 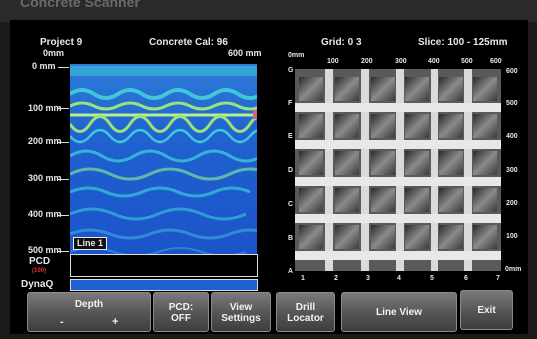 I want to click on depth-button-label: Depth, so click(x=89, y=304).